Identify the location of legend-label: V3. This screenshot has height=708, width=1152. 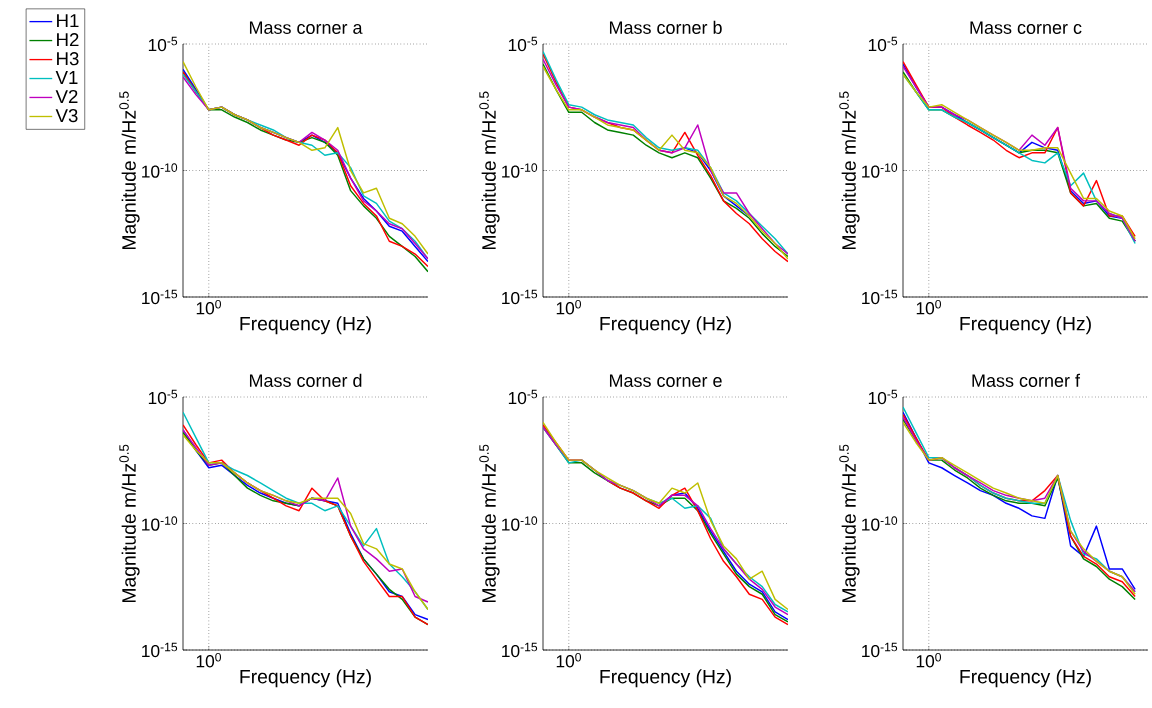
(66, 115).